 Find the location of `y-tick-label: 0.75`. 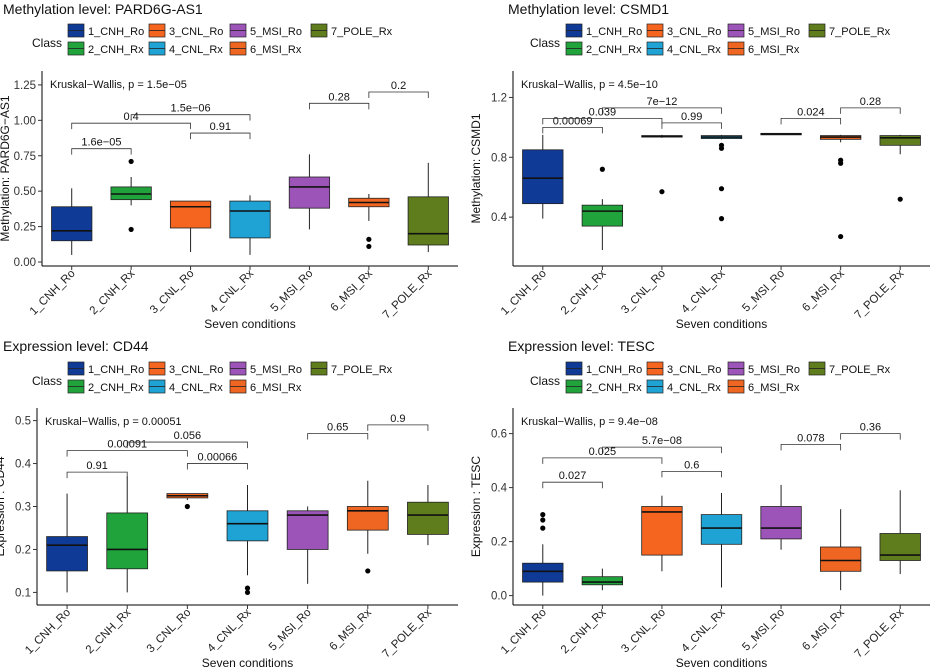

y-tick-label: 0.75 is located at coordinates (25, 157).